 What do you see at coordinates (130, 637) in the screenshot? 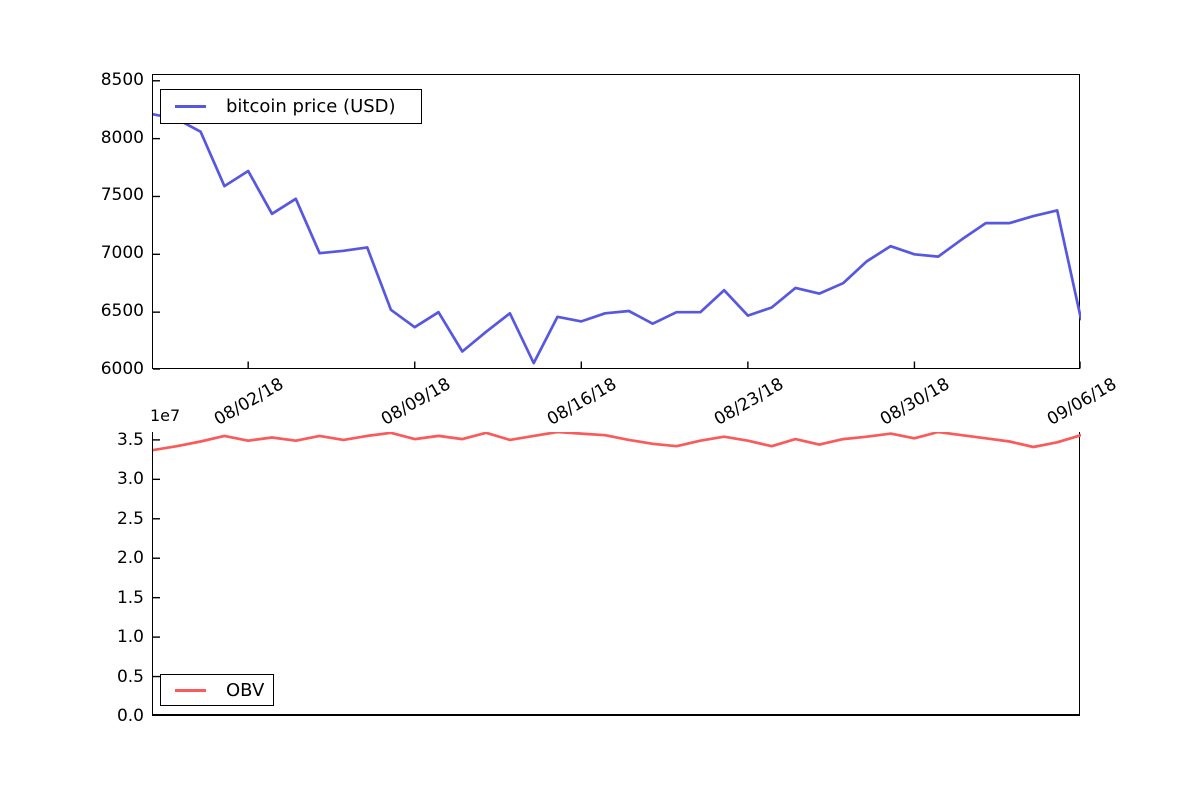
I see `obv-y-tick-label: 1.0` at bounding box center [130, 637].